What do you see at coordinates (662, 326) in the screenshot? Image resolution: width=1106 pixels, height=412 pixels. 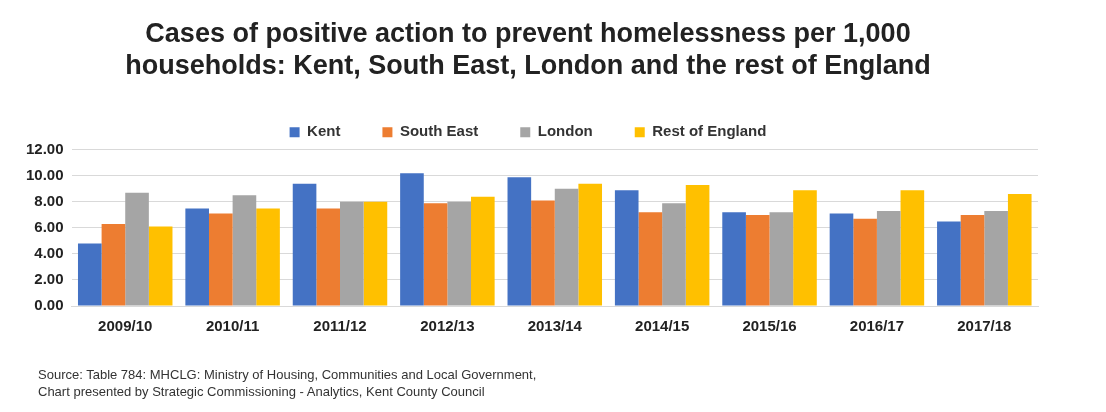 I see `x-tick-label: 2014/15` at bounding box center [662, 326].